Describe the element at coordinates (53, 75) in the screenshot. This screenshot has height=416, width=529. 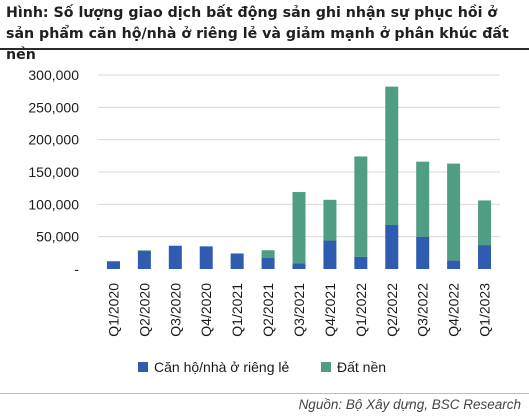
I see `y-tick-label: 300,000` at that location.